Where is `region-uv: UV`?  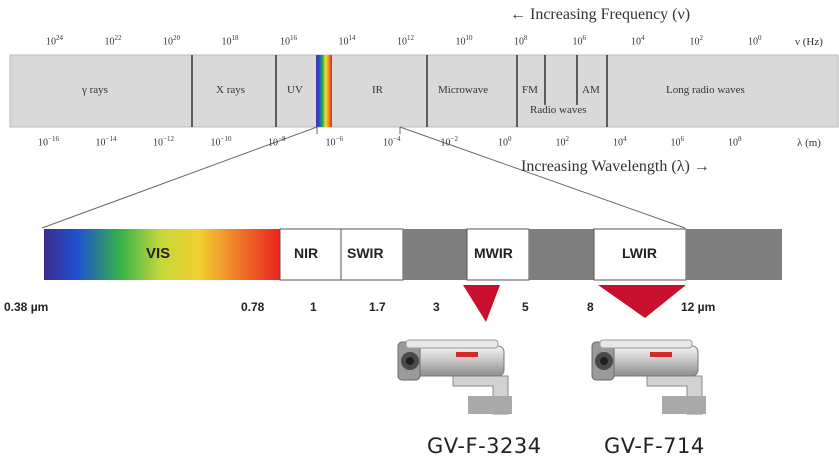 region-uv: UV is located at coordinates (295, 90).